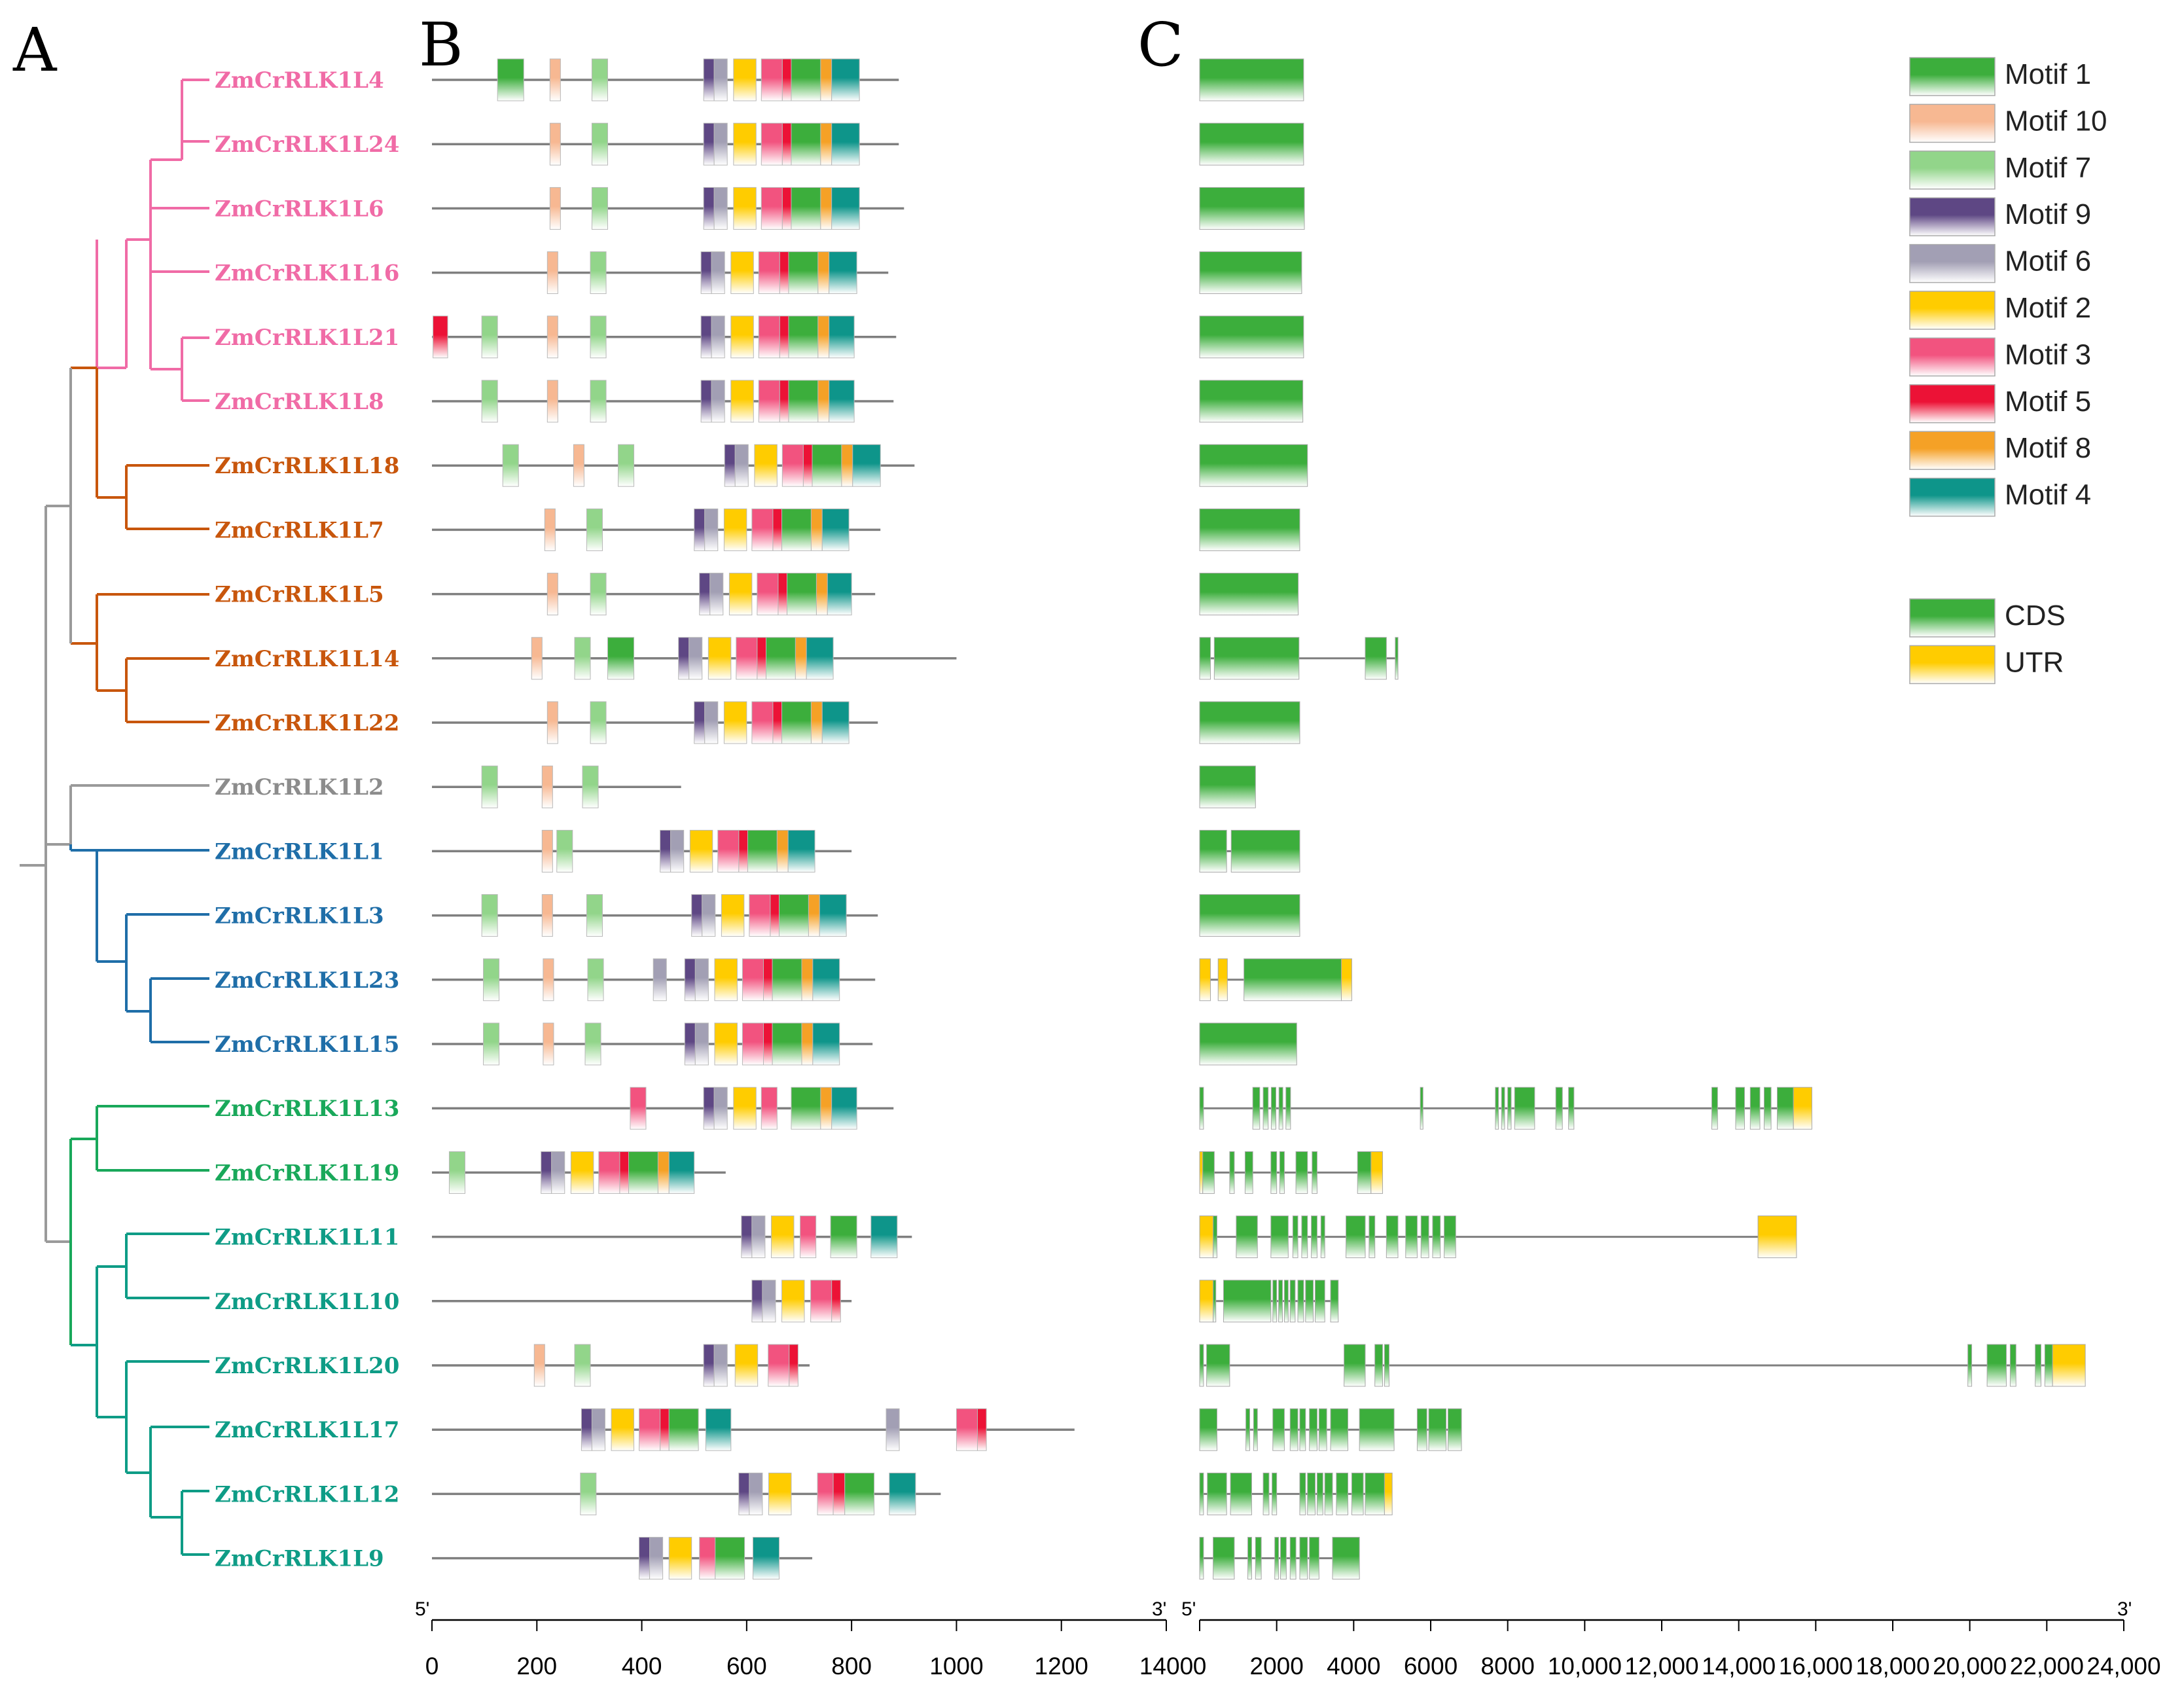 This screenshot has width=2184, height=1692. I want to click on gene-label: ZmCrRLK1L9, so click(299, 1559).